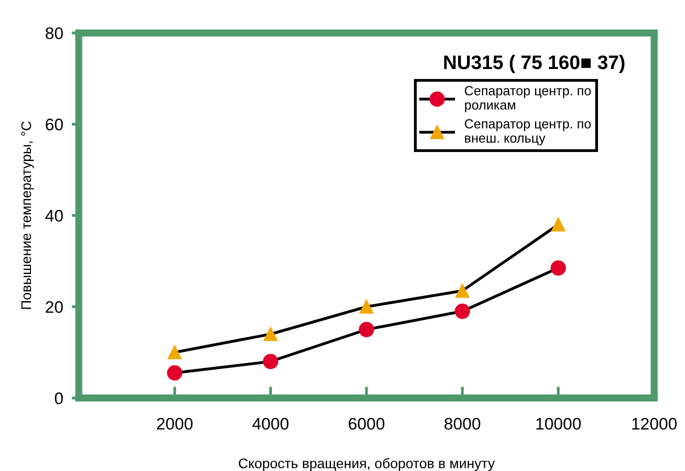  Describe the element at coordinates (27, 215) in the screenshot. I see `y-axis-title: Повышение температуры, °C` at that location.